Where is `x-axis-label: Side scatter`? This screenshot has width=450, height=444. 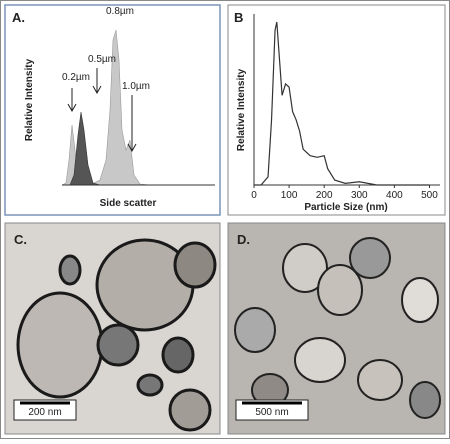
x-axis-label: Side scatter is located at coordinates (128, 203).